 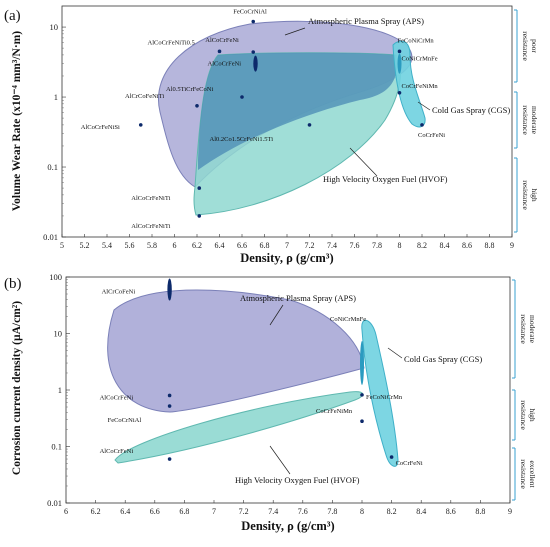 What do you see at coordinates (54, 27) in the screenshot?
I see `y-tick-label: 10` at bounding box center [54, 27].